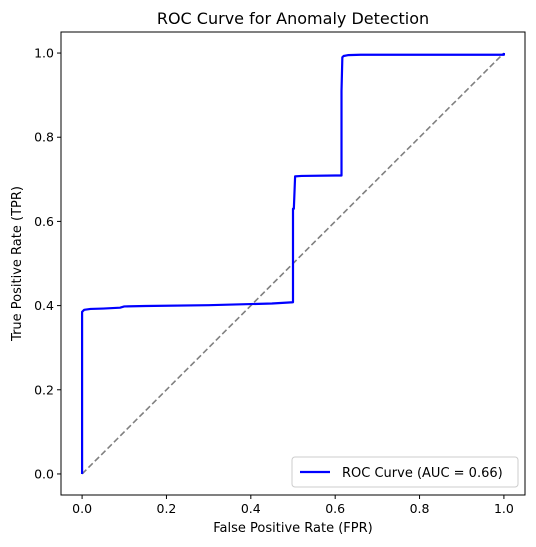 This screenshot has height=547, width=536. Describe the element at coordinates (167, 508) in the screenshot. I see `x-tick-label: 0.2` at that location.